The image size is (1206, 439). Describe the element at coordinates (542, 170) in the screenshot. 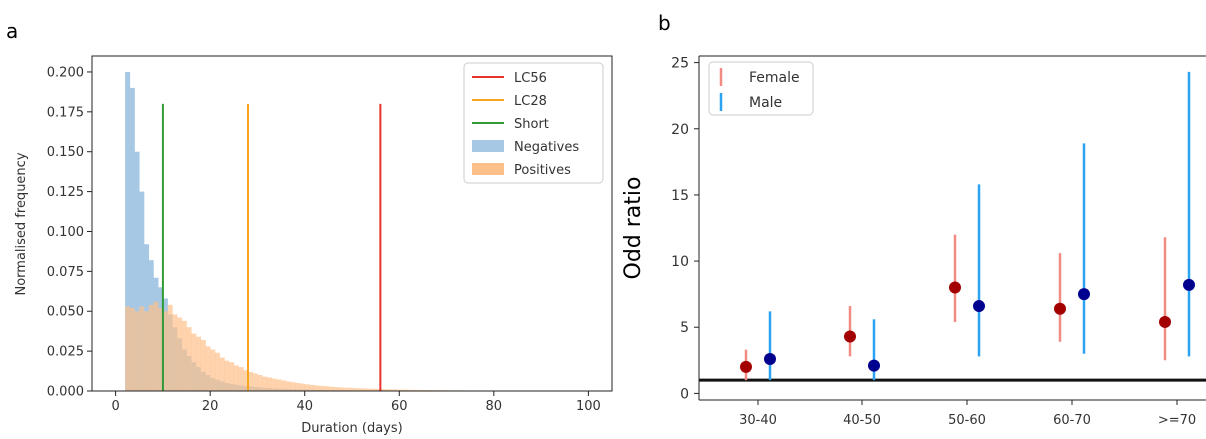

I see `legend-label: Positives` at that location.